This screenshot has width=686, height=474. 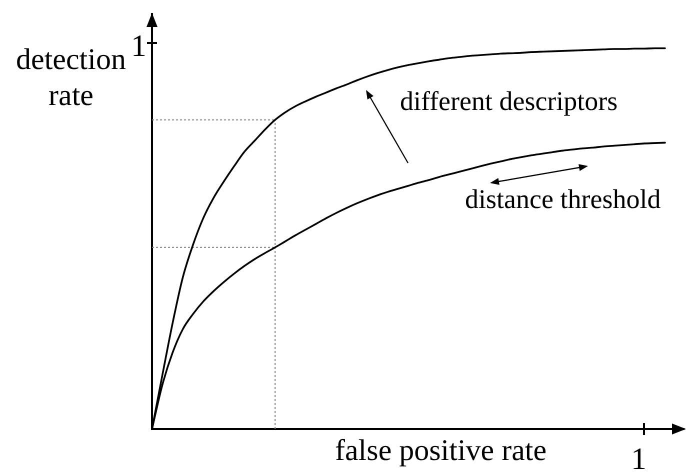 What do you see at coordinates (509, 101) in the screenshot?
I see `annotation: different descriptors` at bounding box center [509, 101].